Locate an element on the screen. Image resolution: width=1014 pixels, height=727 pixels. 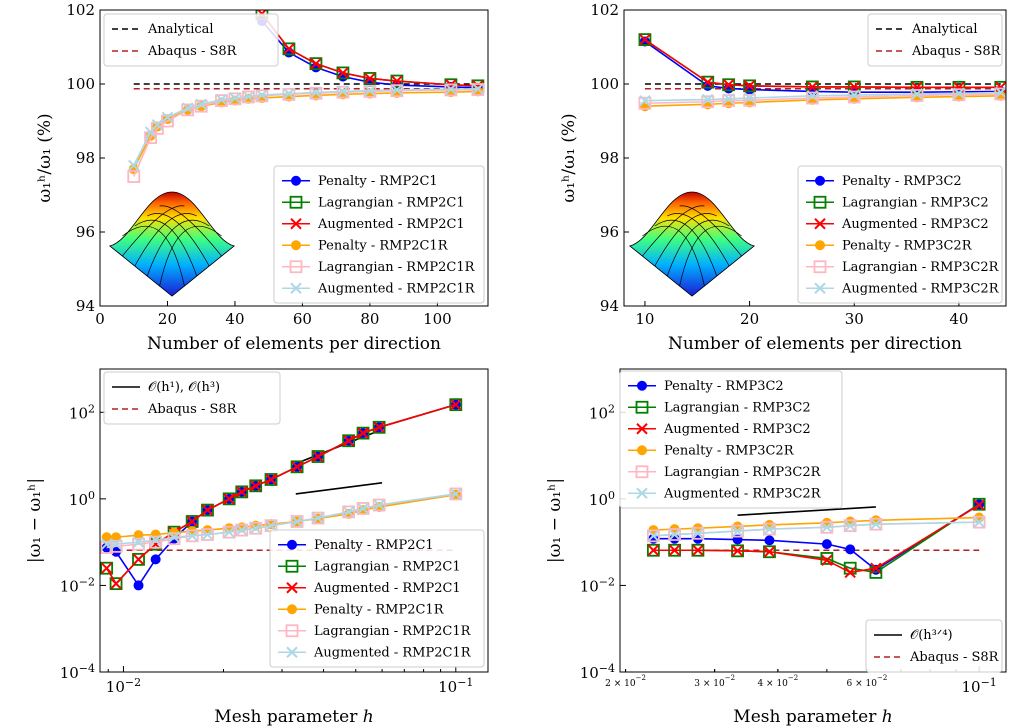
legend-label: Lagrangian - RMP3C2R is located at coordinates (743, 472).